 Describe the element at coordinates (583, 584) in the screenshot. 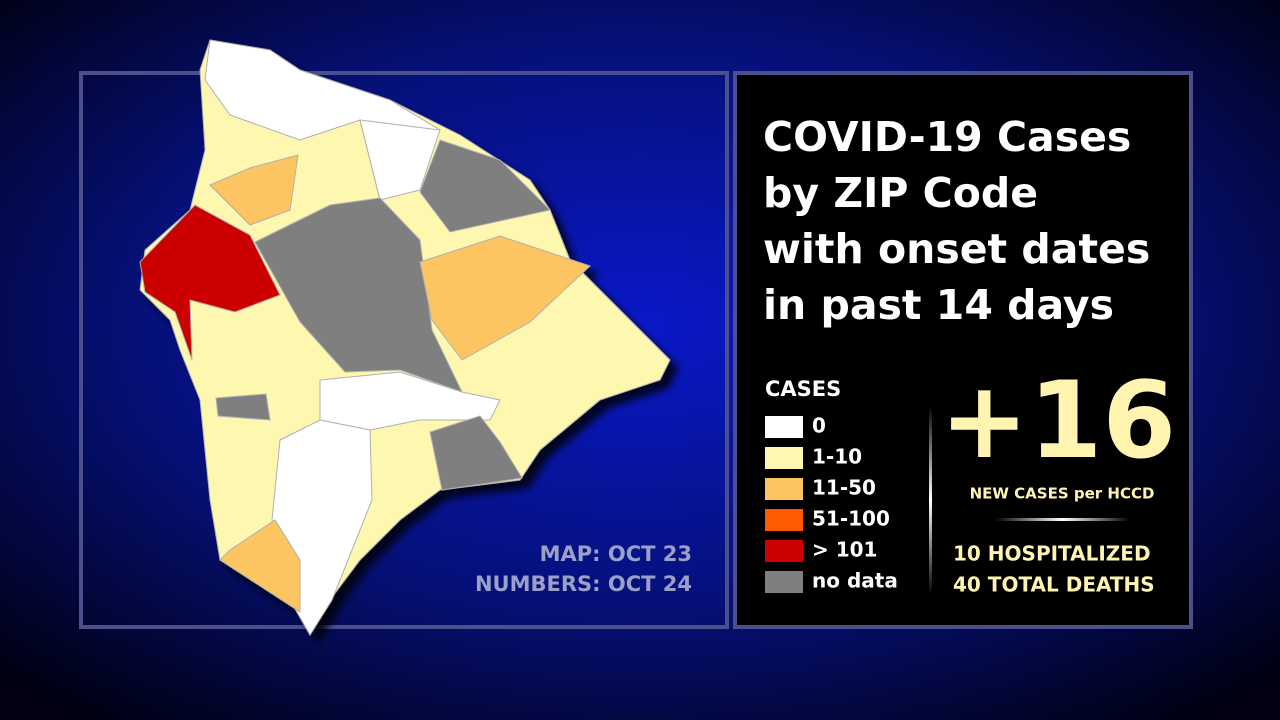

I see `numbers-date: NUMBERS: OCT 24` at that location.